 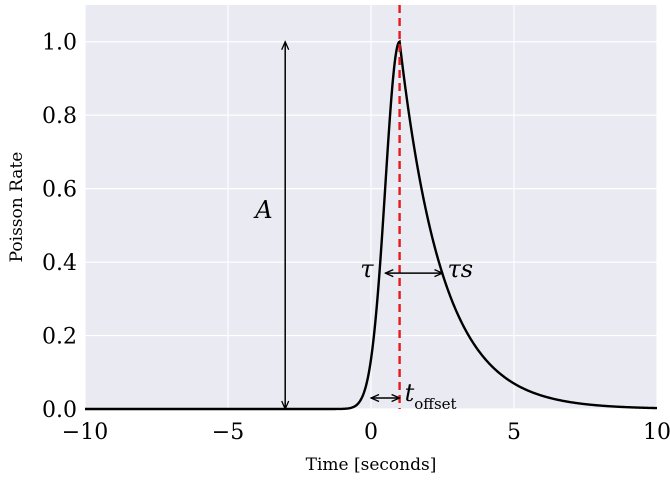 What do you see at coordinates (59, 43) in the screenshot?
I see `y-tick-label: 1.0` at bounding box center [59, 43].